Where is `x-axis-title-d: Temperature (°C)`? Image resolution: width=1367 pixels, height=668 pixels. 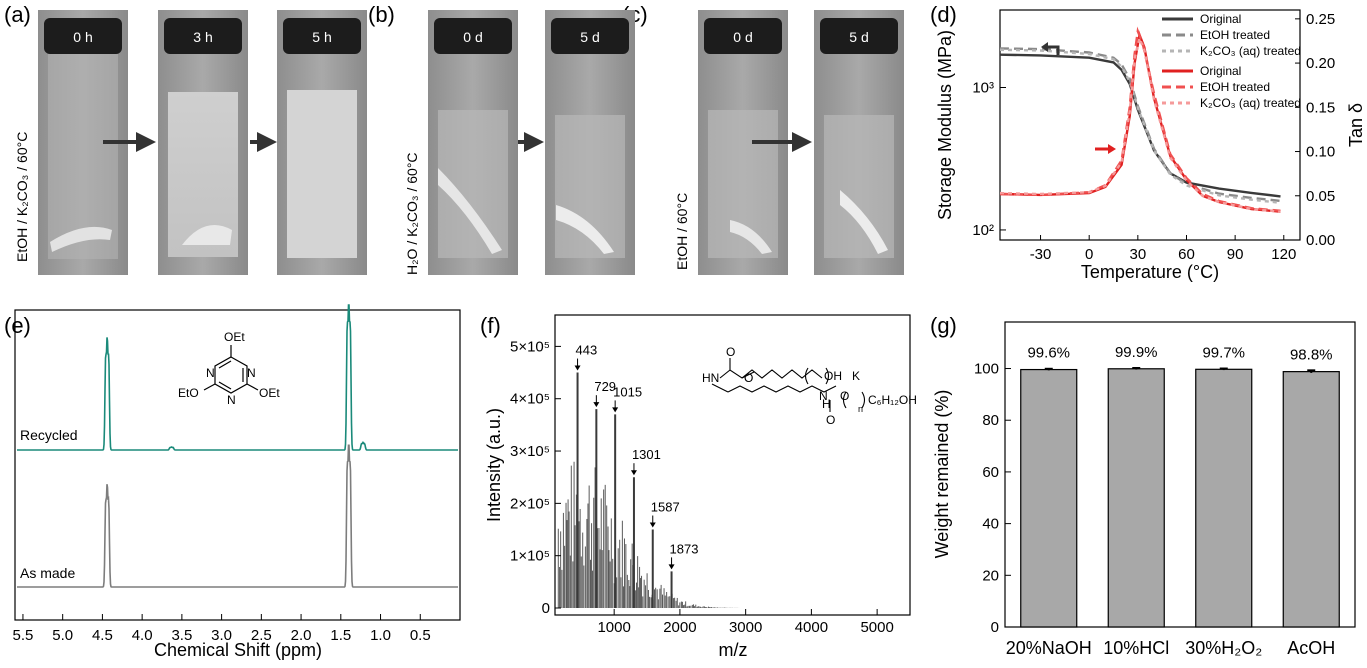
x-axis-title-d: Temperature (°C) is located at coordinates (1150, 272).